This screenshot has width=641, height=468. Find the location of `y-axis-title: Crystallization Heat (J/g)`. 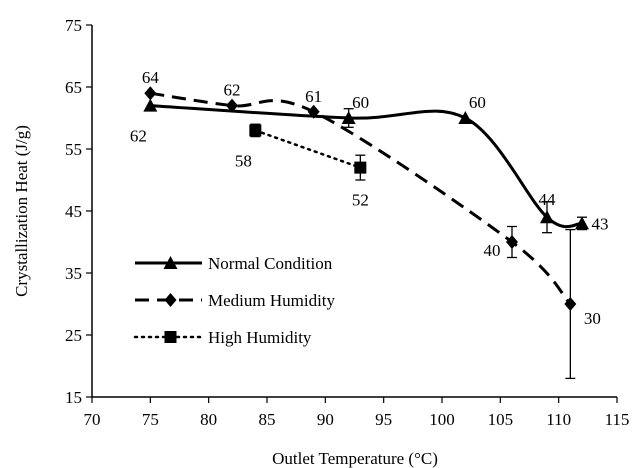

y-axis-title: Crystallization Heat (J/g) is located at coordinates (21, 211).